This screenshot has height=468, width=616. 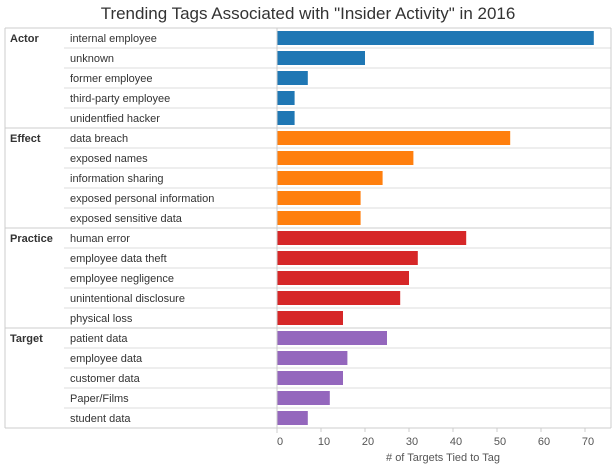 What do you see at coordinates (120, 99) in the screenshot?
I see `category-label: third-party employee` at bounding box center [120, 99].